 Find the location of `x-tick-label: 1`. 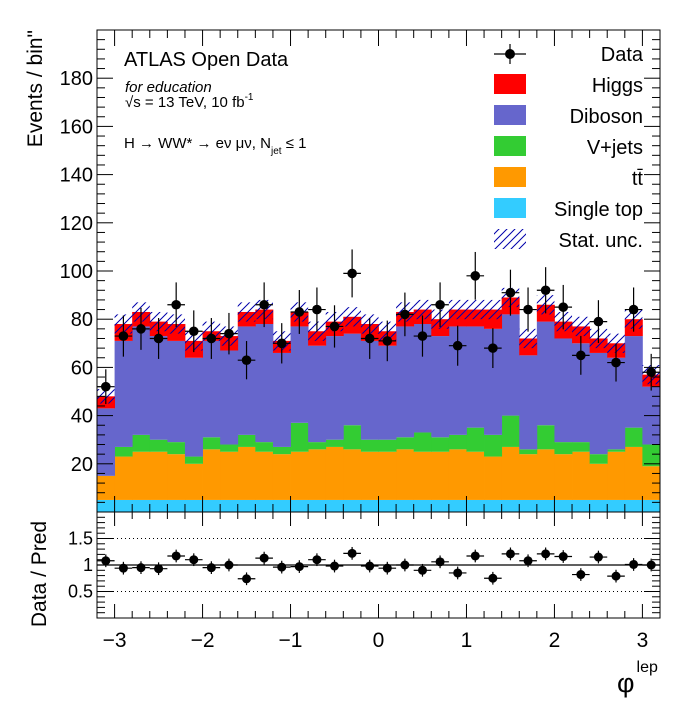

x-tick-label: 1 is located at coordinates (467, 640).